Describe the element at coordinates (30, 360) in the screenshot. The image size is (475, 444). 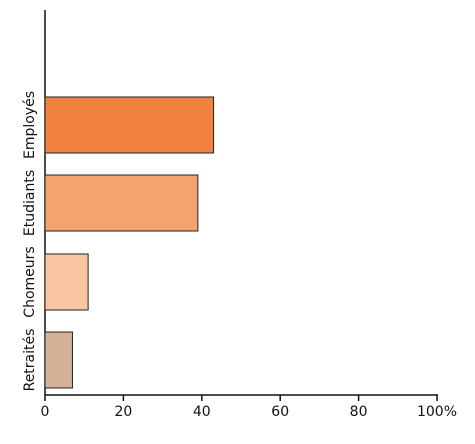
I see `y-tick-label: Retraités` at that location.